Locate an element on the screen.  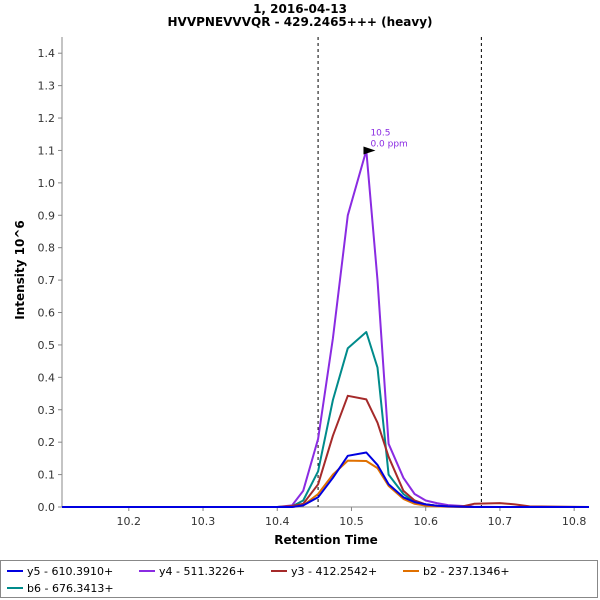
y-tick-label: 0.8 is located at coordinates (47, 248).